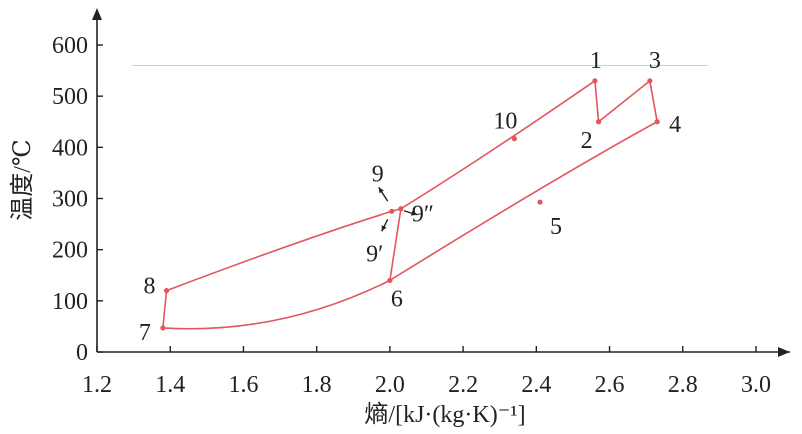 The image size is (802, 434). What do you see at coordinates (243, 385) in the screenshot?
I see `x-tick-label: 1.6` at bounding box center [243, 385].